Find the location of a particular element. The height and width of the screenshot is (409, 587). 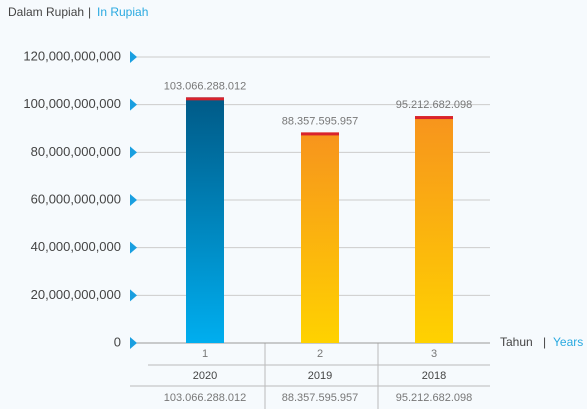

table-value: 95.212.682.098 is located at coordinates (434, 398).